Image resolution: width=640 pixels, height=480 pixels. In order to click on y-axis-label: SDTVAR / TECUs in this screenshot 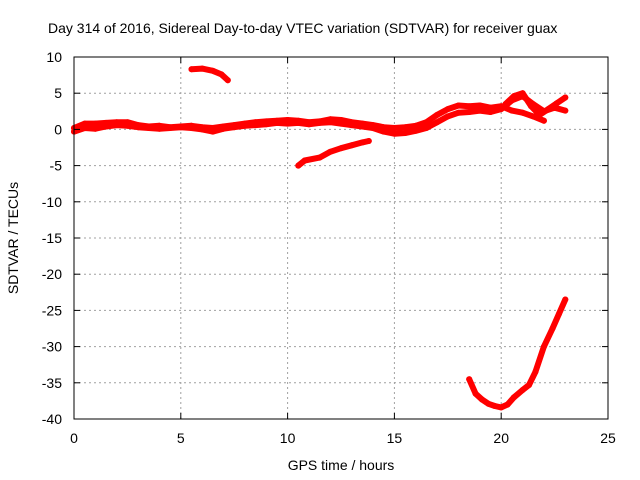, I will do `click(13, 238)`.